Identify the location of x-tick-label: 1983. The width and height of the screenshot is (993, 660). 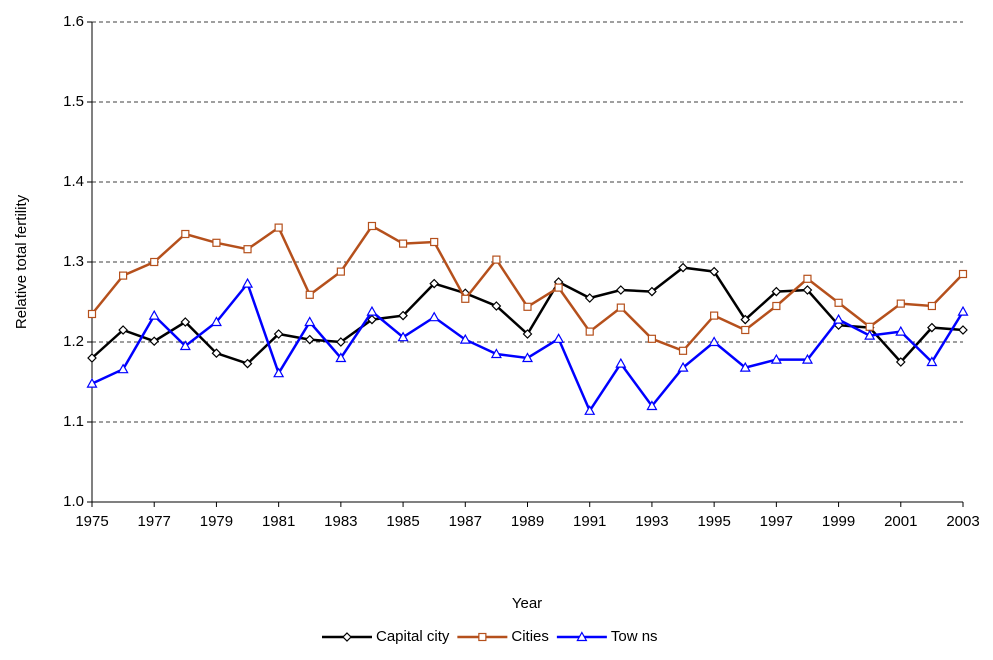
(340, 521).